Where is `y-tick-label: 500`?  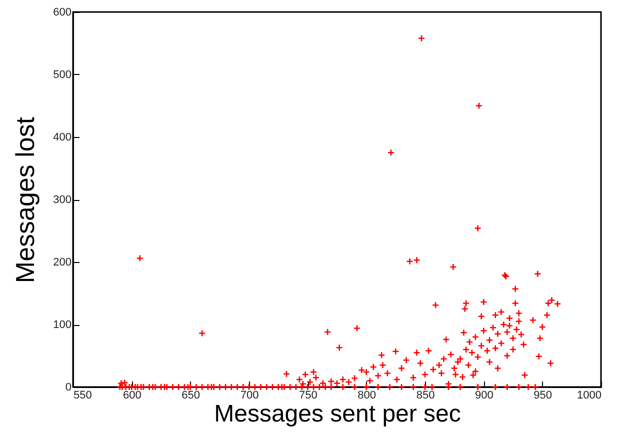 y-tick-label: 500 is located at coordinates (62, 75).